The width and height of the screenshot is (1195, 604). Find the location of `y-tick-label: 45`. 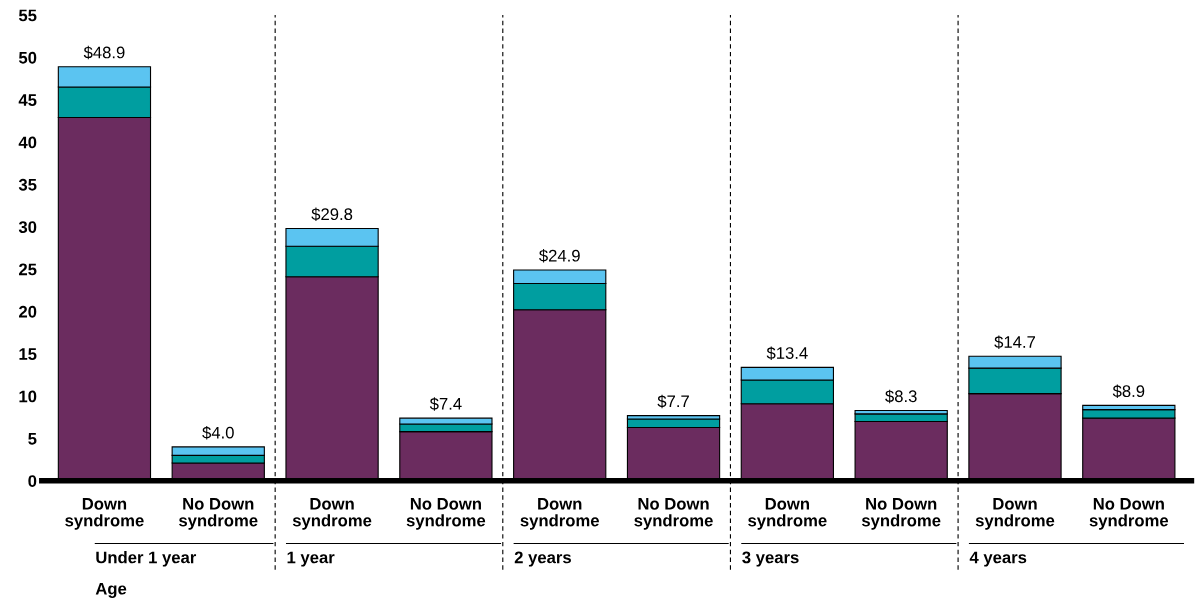

y-tick-label: 45 is located at coordinates (27, 100).